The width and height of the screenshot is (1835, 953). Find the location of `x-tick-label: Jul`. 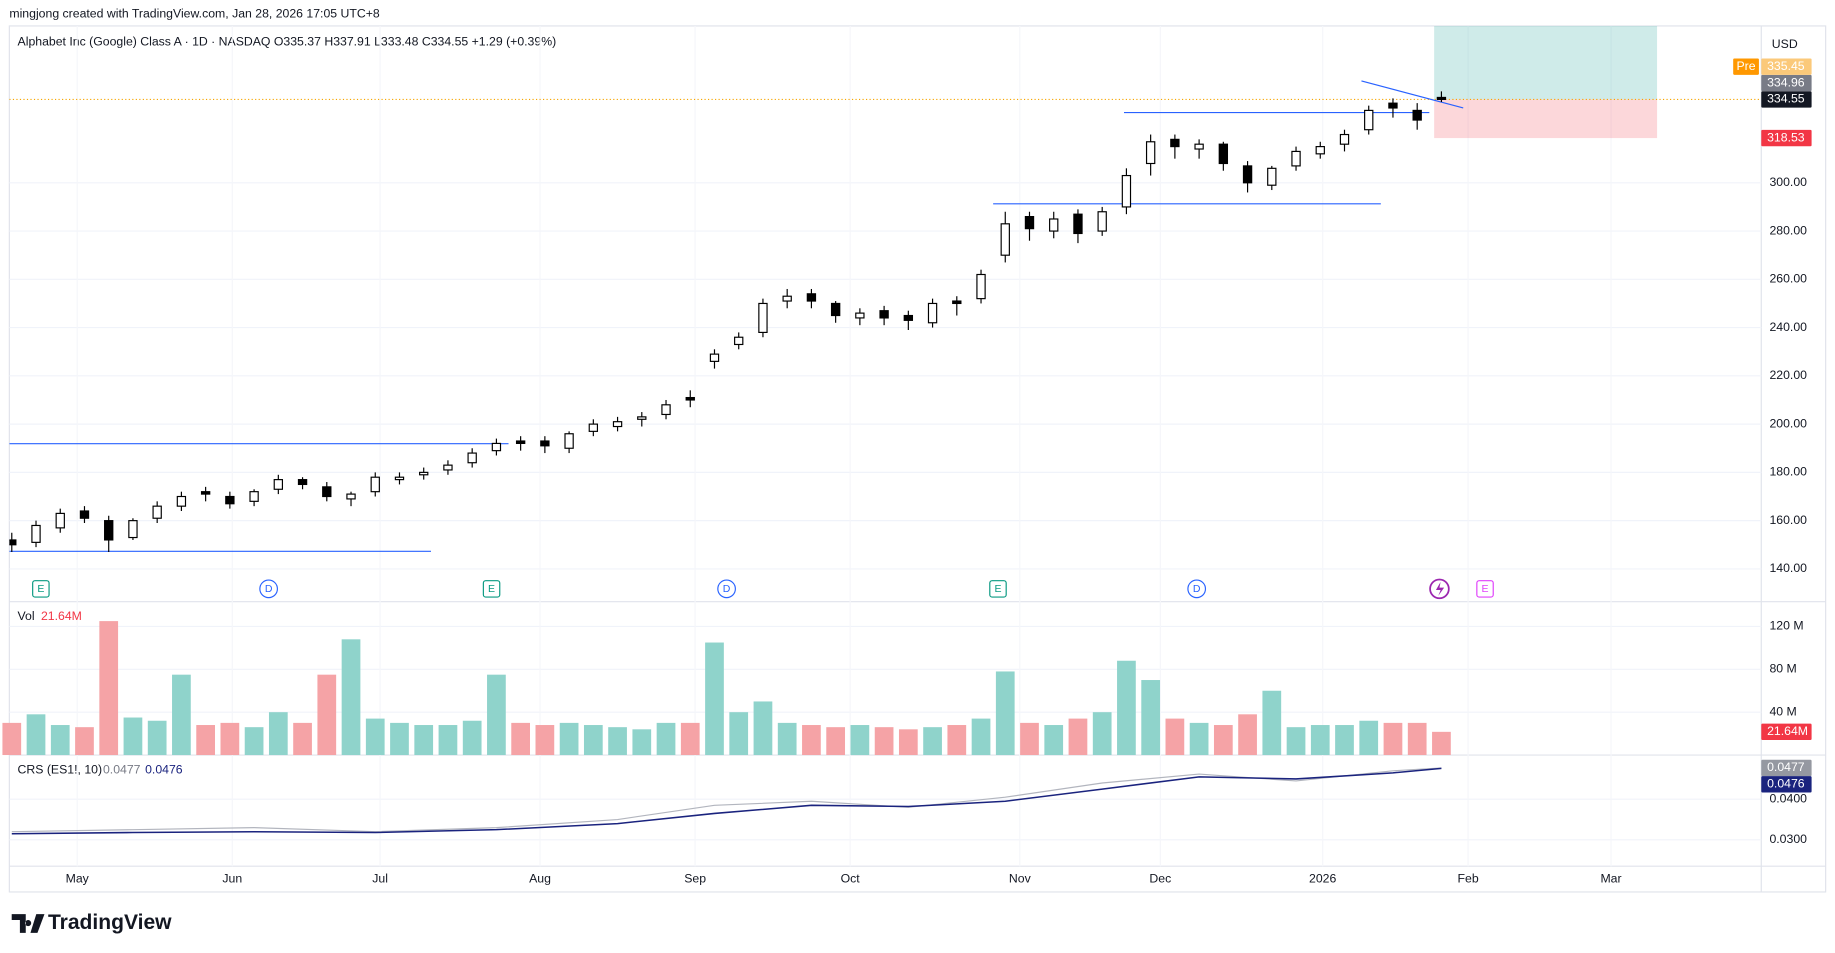

x-tick-label: Jul is located at coordinates (380, 878).